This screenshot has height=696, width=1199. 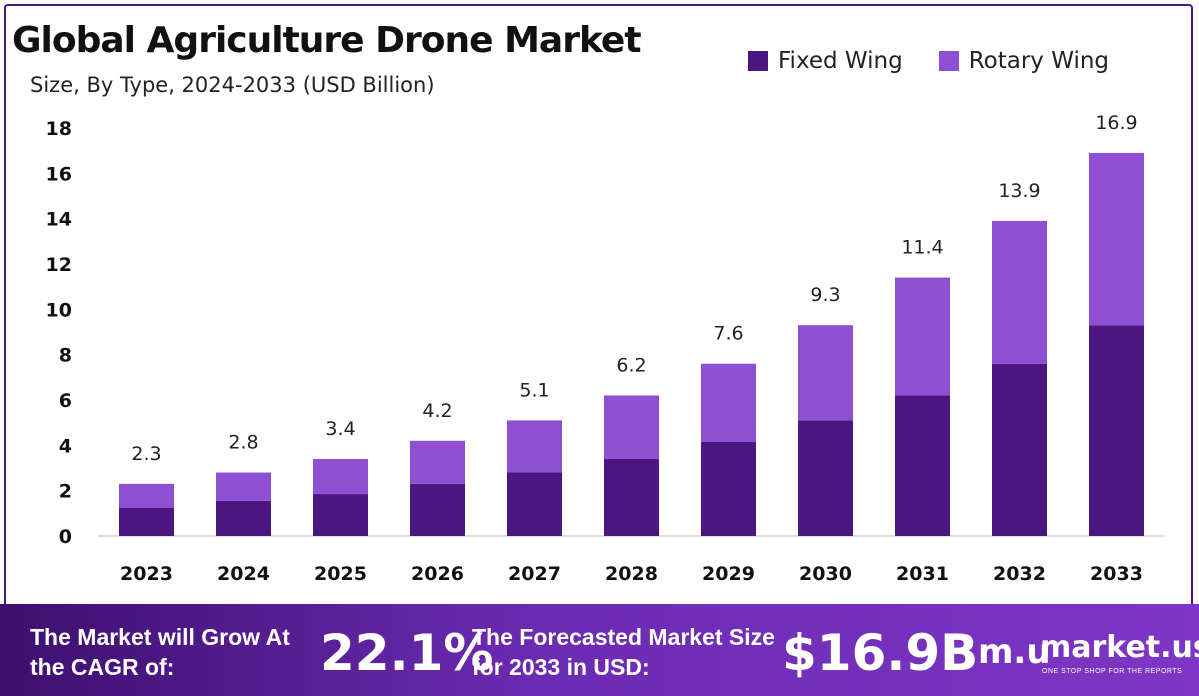 What do you see at coordinates (1112, 671) in the screenshot?
I see `brand-tagline: ONE STOP SHOP FOR THE REPORTS` at bounding box center [1112, 671].